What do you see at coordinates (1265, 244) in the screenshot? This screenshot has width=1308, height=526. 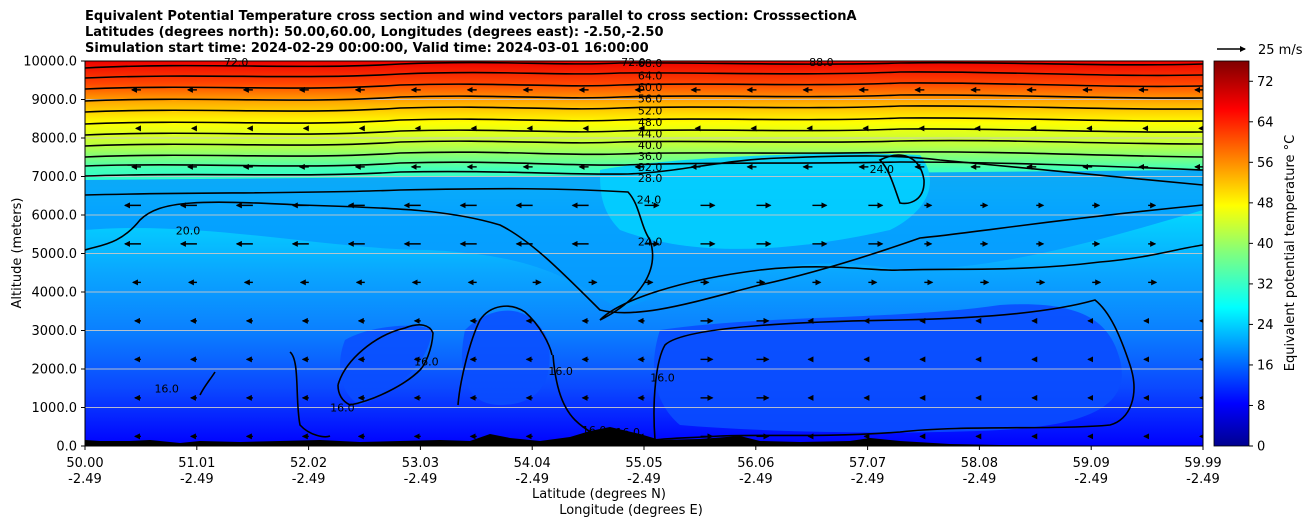 I see `colorbar-tick-label-5: 40` at bounding box center [1265, 244].